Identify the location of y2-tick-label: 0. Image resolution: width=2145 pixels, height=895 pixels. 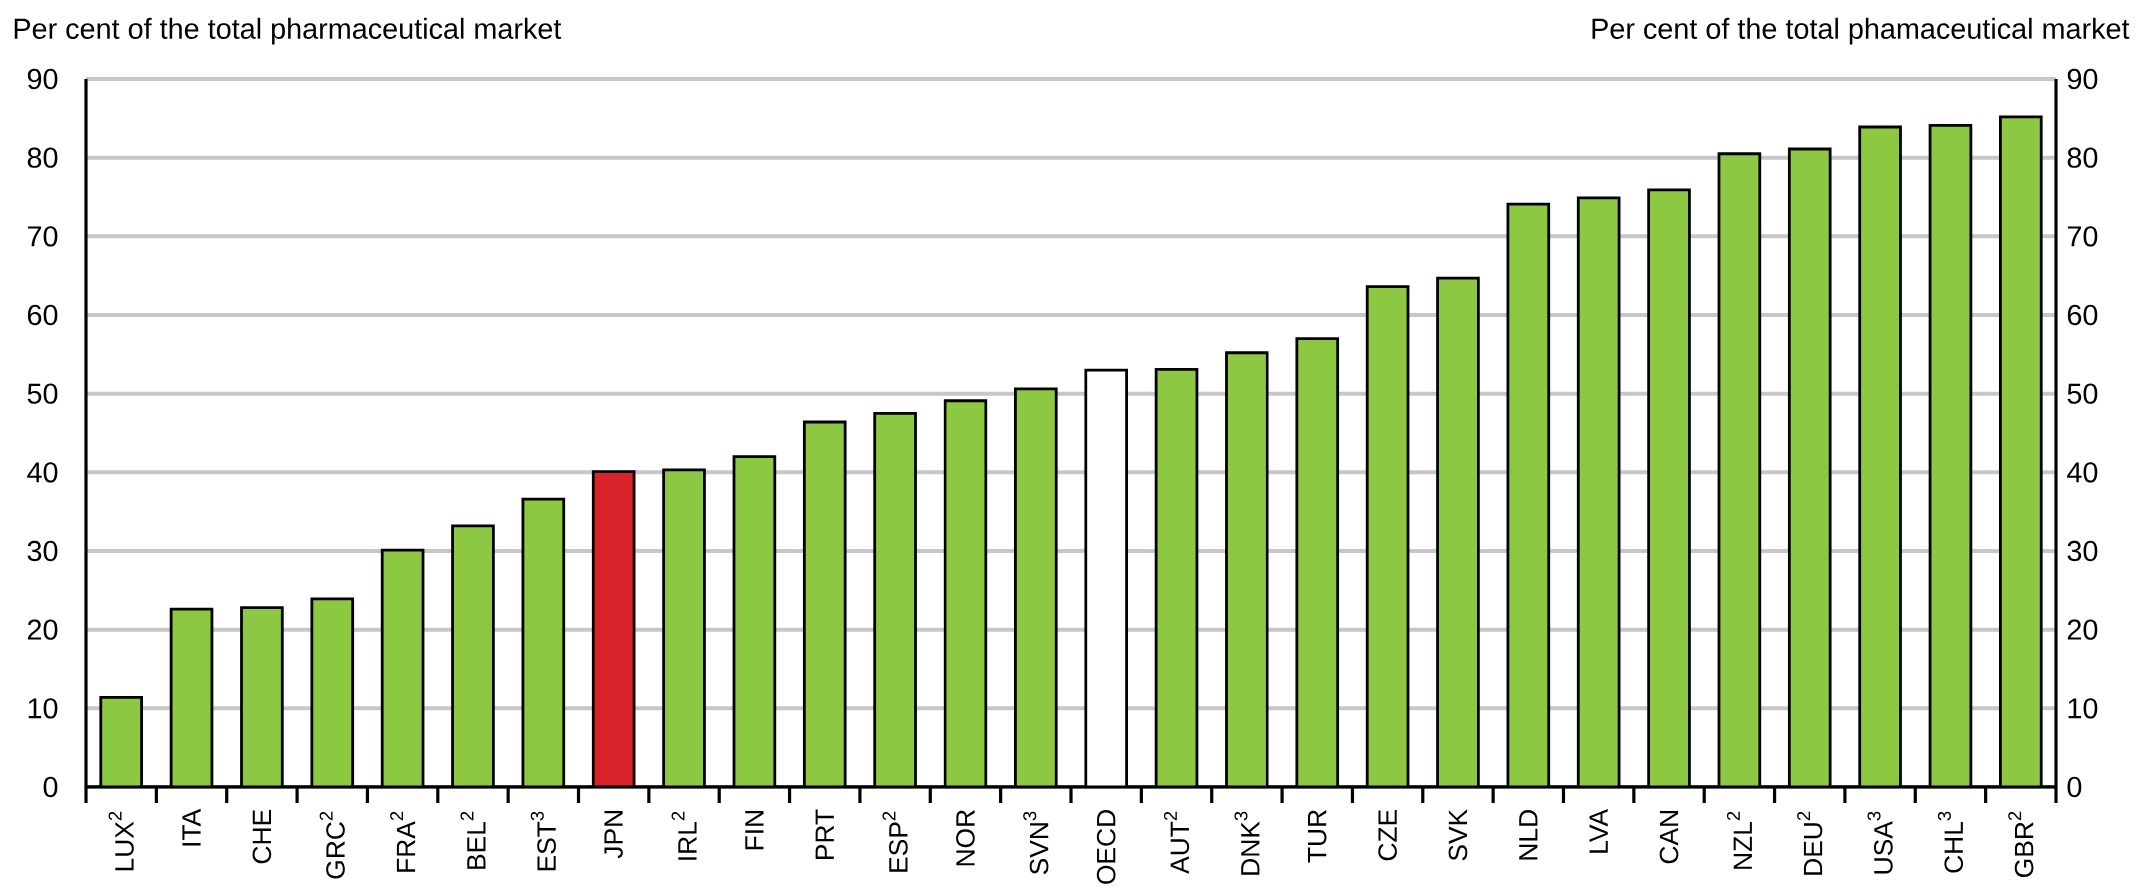
(2074, 787).